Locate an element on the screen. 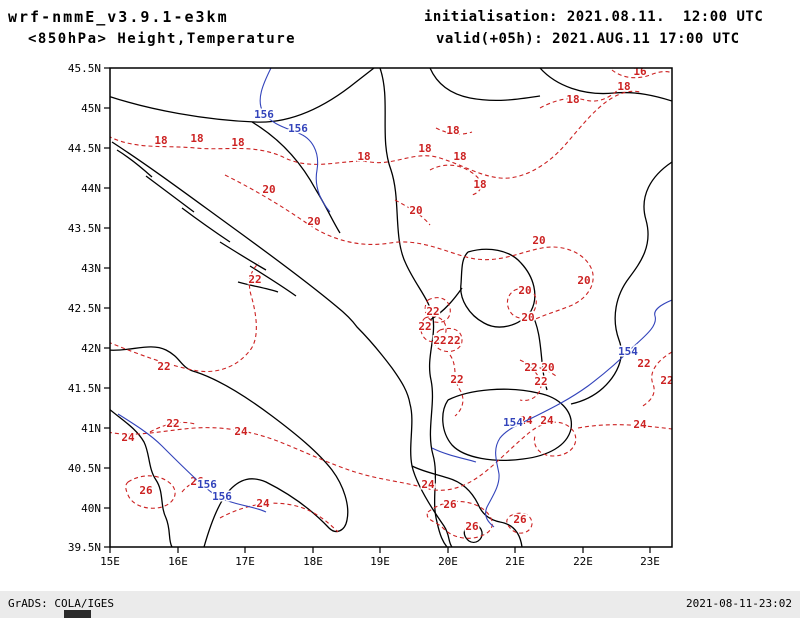 The image size is (800, 618). model-title: wrf-nmmE_v3.9.1-e3km is located at coordinates (118, 17).